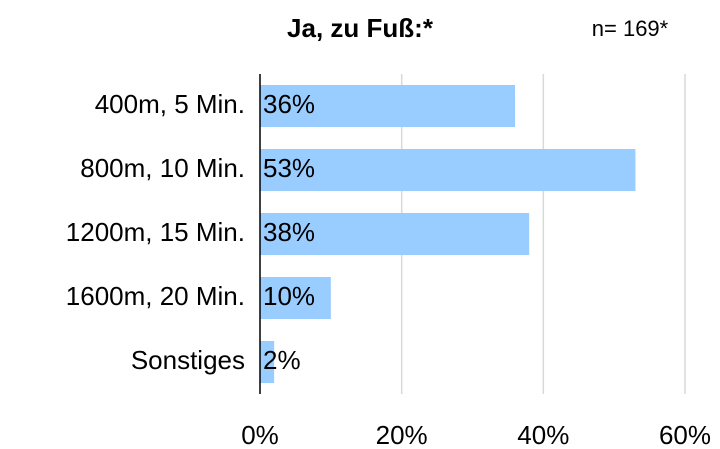 The height and width of the screenshot is (449, 720). What do you see at coordinates (289, 168) in the screenshot?
I see `value-label: 53%` at bounding box center [289, 168].